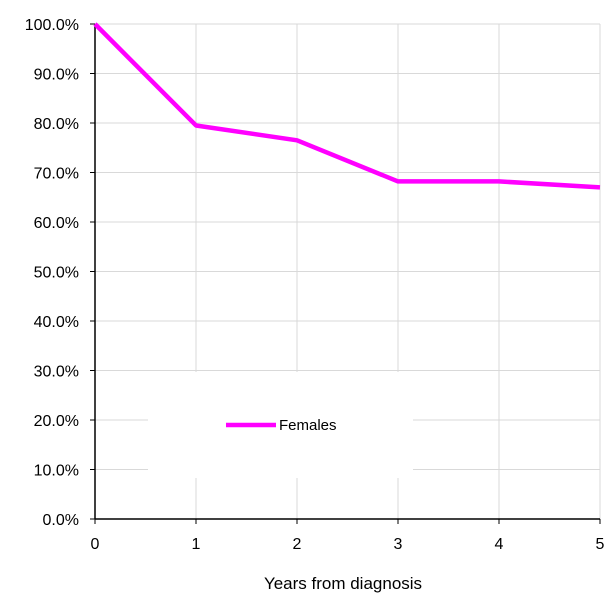  Describe the element at coordinates (56, 372) in the screenshot. I see `y-tick-label: 30.0%` at that location.